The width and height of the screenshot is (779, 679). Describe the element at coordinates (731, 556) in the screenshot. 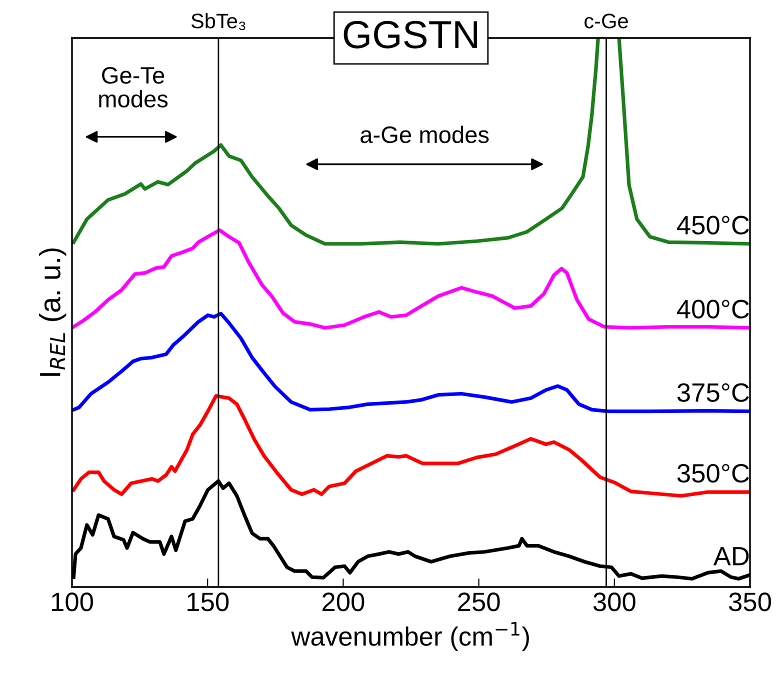

I see `series-label: AD` at that location.